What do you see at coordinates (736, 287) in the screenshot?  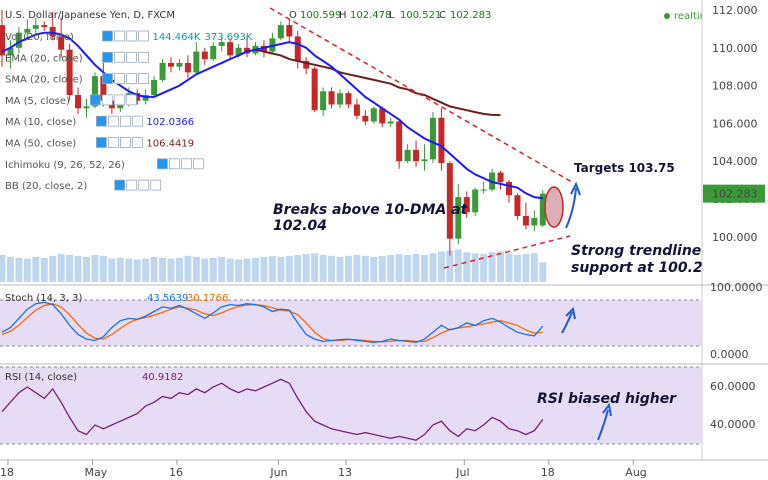 I see `stoch-tick-100: 100.0000` at bounding box center [736, 287].